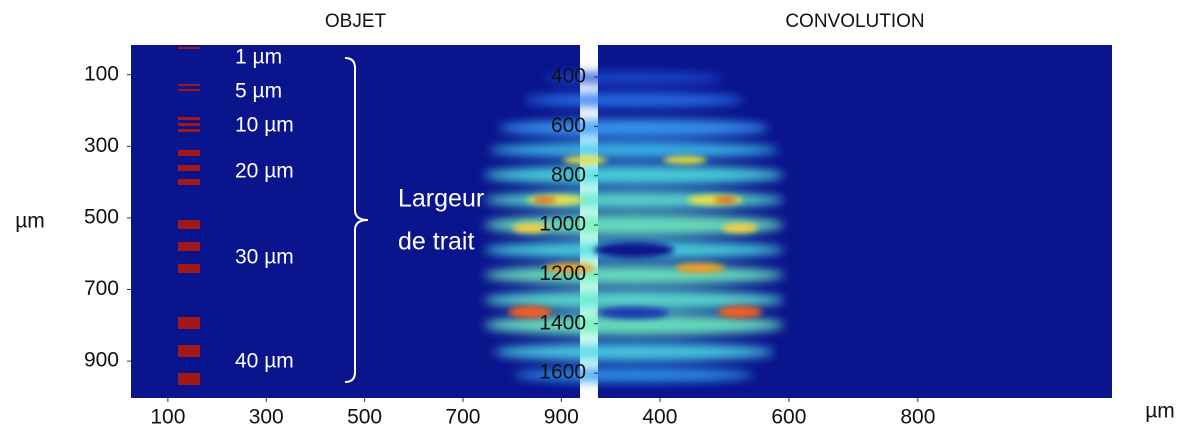 Image resolution: width=1189 pixels, height=435 pixels. What do you see at coordinates (101, 360) in the screenshot?
I see `y-tick-label: 900` at bounding box center [101, 360].